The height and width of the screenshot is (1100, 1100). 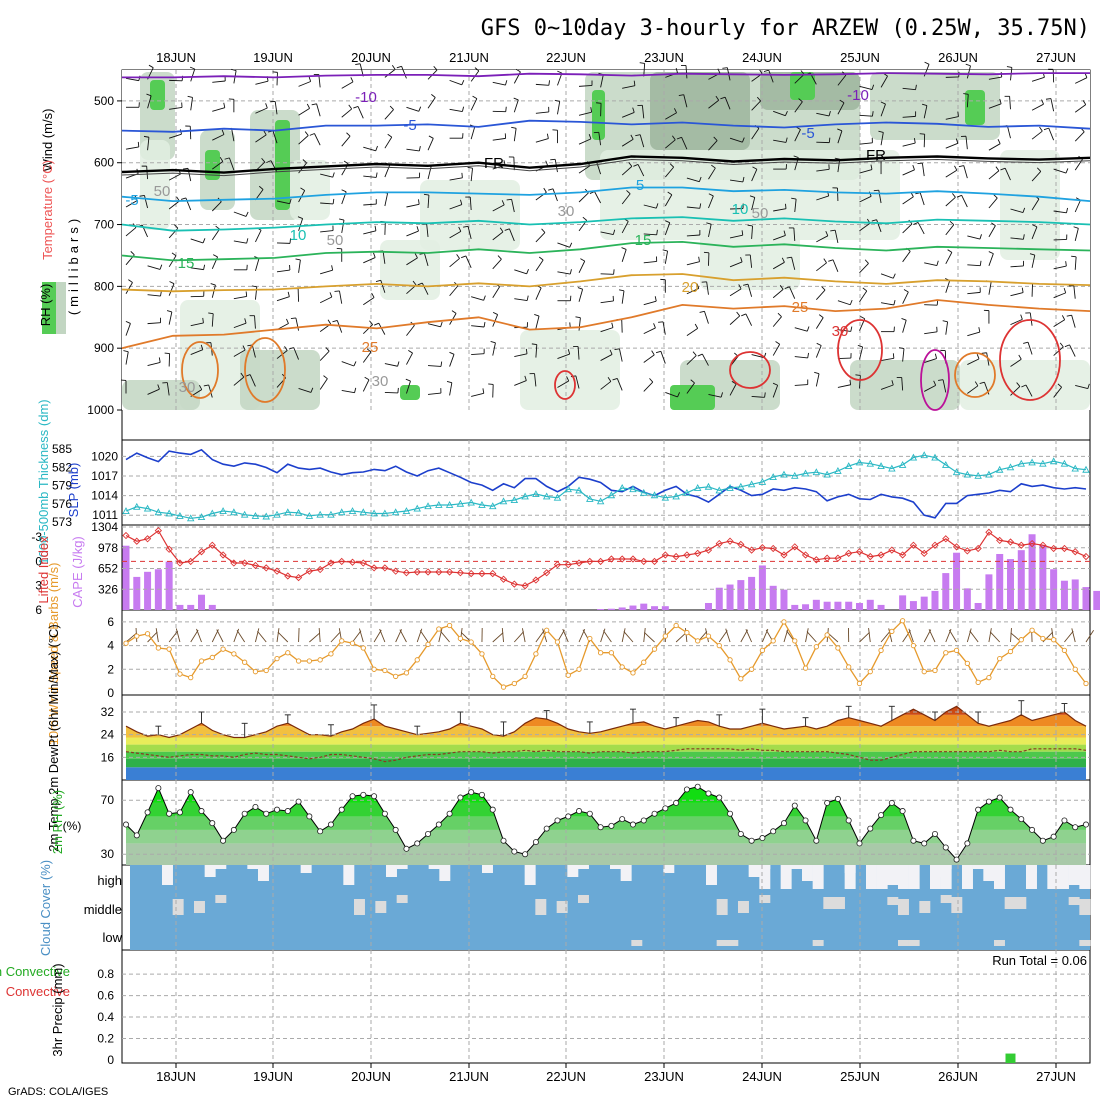 I want to click on warm-cell-contour, so click(x=1030, y=360).